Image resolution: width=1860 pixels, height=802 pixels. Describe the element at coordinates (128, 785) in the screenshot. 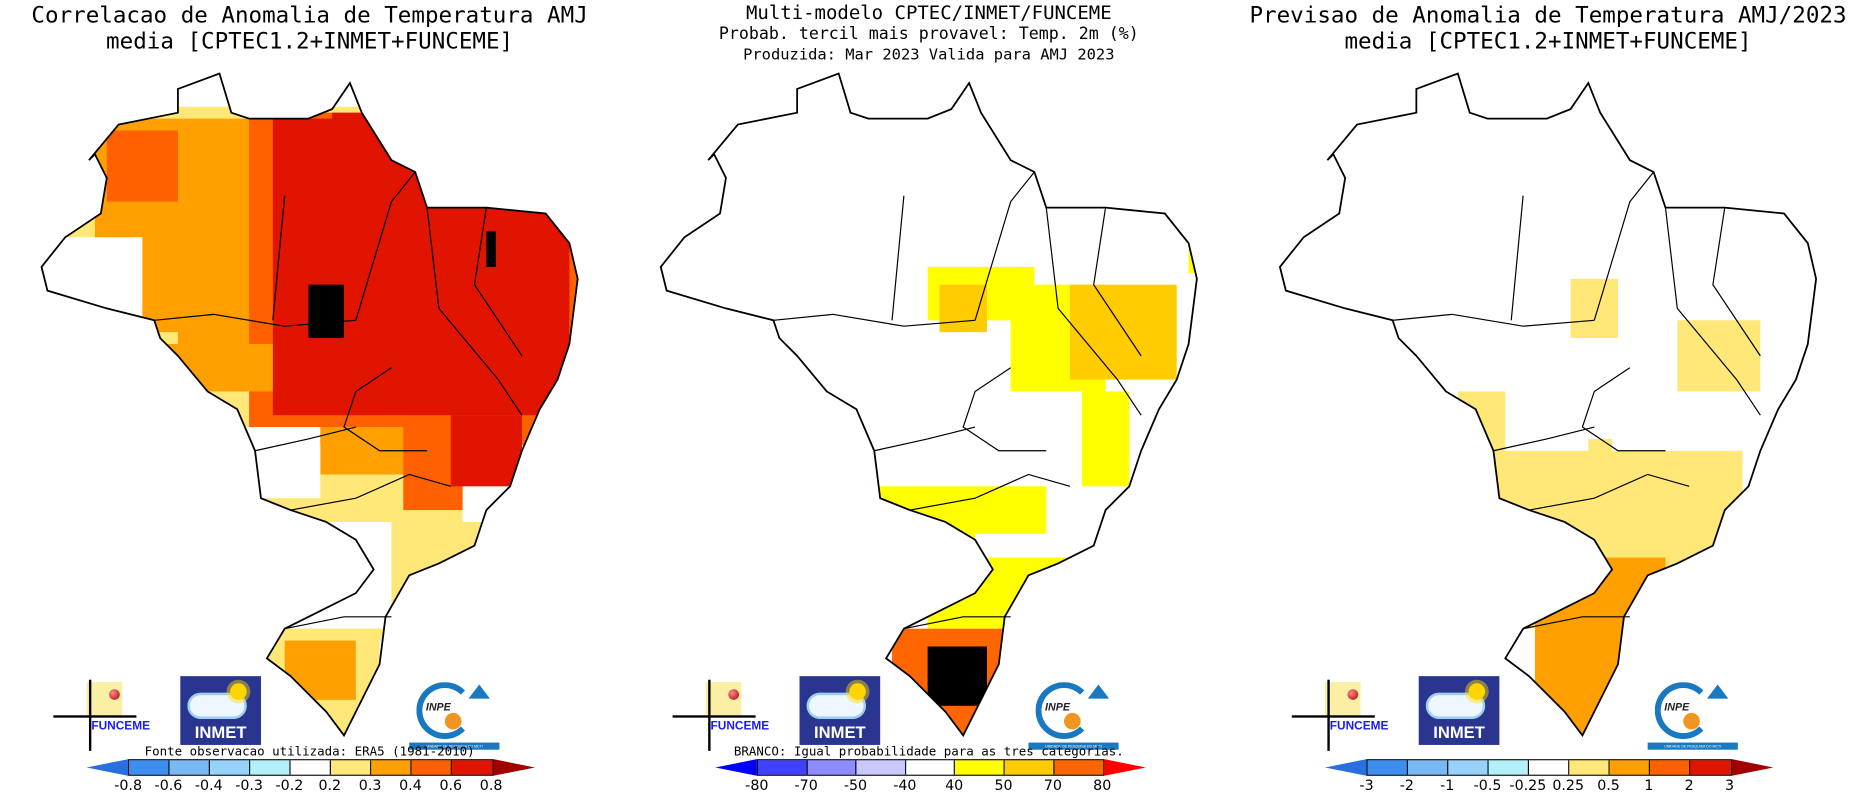

I see `colorbar-tick-label: -0.8` at that location.